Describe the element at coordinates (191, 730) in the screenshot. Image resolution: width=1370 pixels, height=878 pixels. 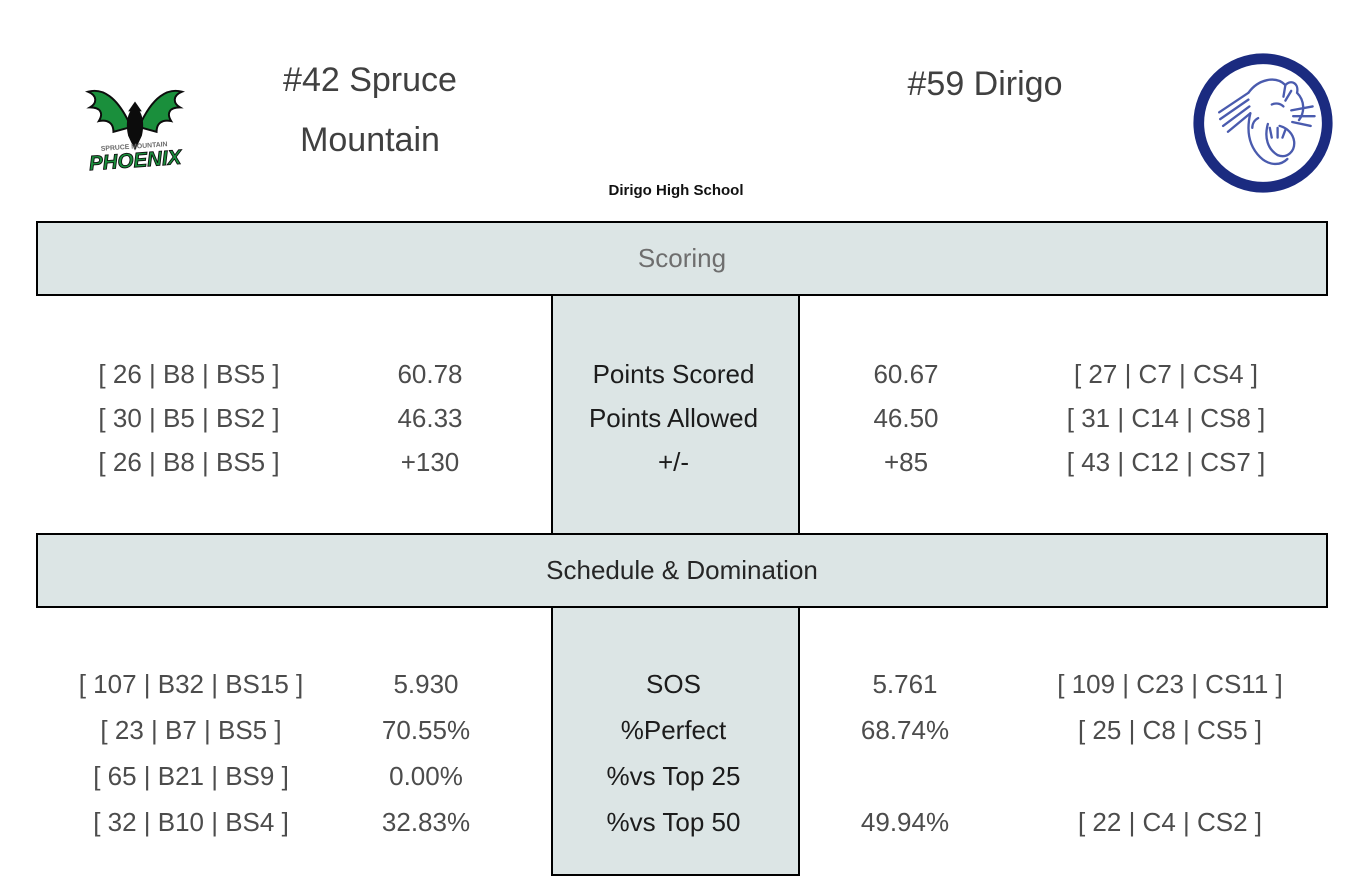
I see `schedule-left-bracket-row: [ 23 | B7 | BS5 ]` at that location.